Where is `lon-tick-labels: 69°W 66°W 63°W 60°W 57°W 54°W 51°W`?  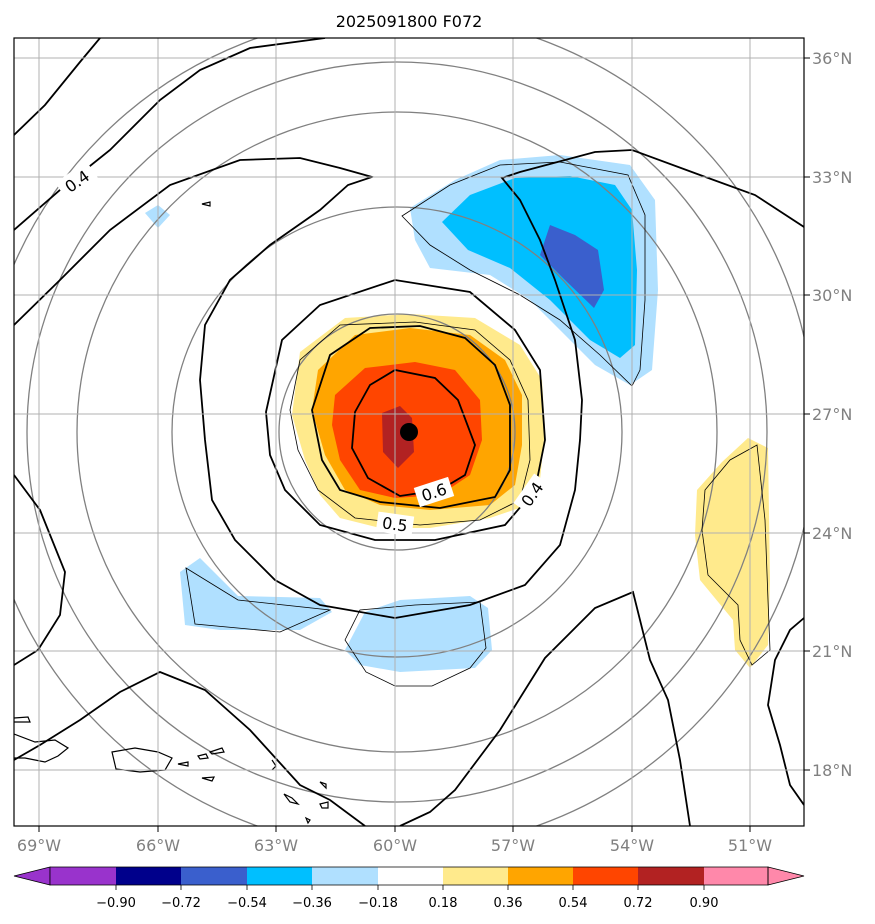 lon-tick-labels: 69°W 66°W 63°W 60°W 57°W 54°W 51°W is located at coordinates (394, 845).